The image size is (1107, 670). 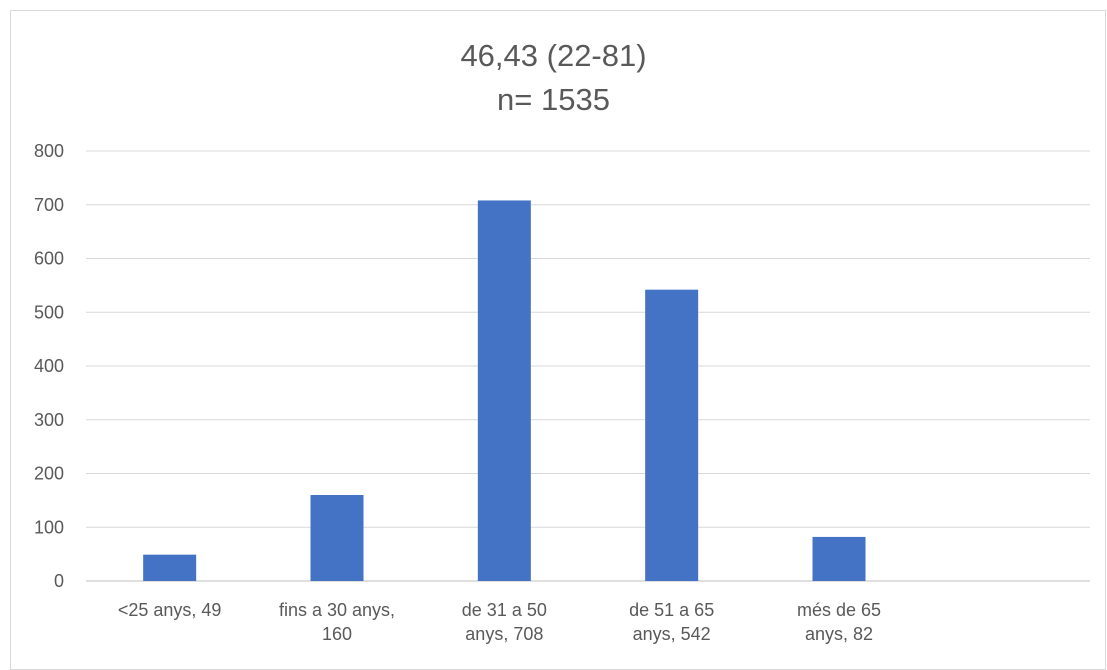 I want to click on x-category-label: més de 65, so click(x=839, y=610).